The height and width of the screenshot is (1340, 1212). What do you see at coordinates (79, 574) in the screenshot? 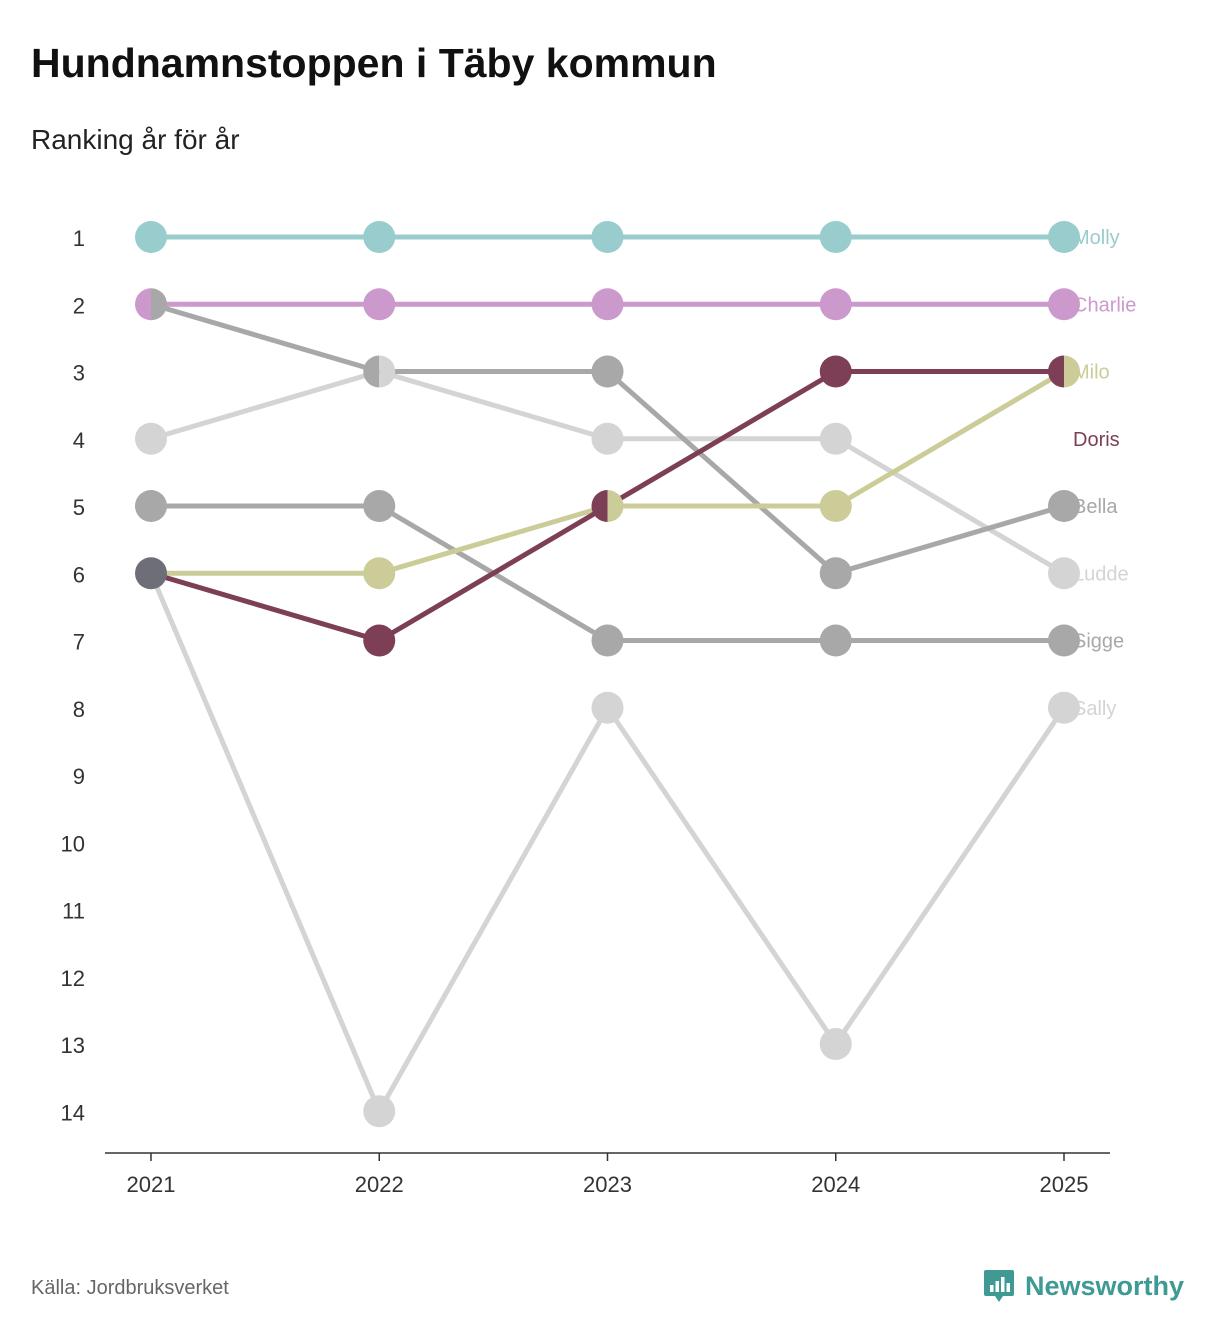
I see `y-tick-label: 6` at bounding box center [79, 574].